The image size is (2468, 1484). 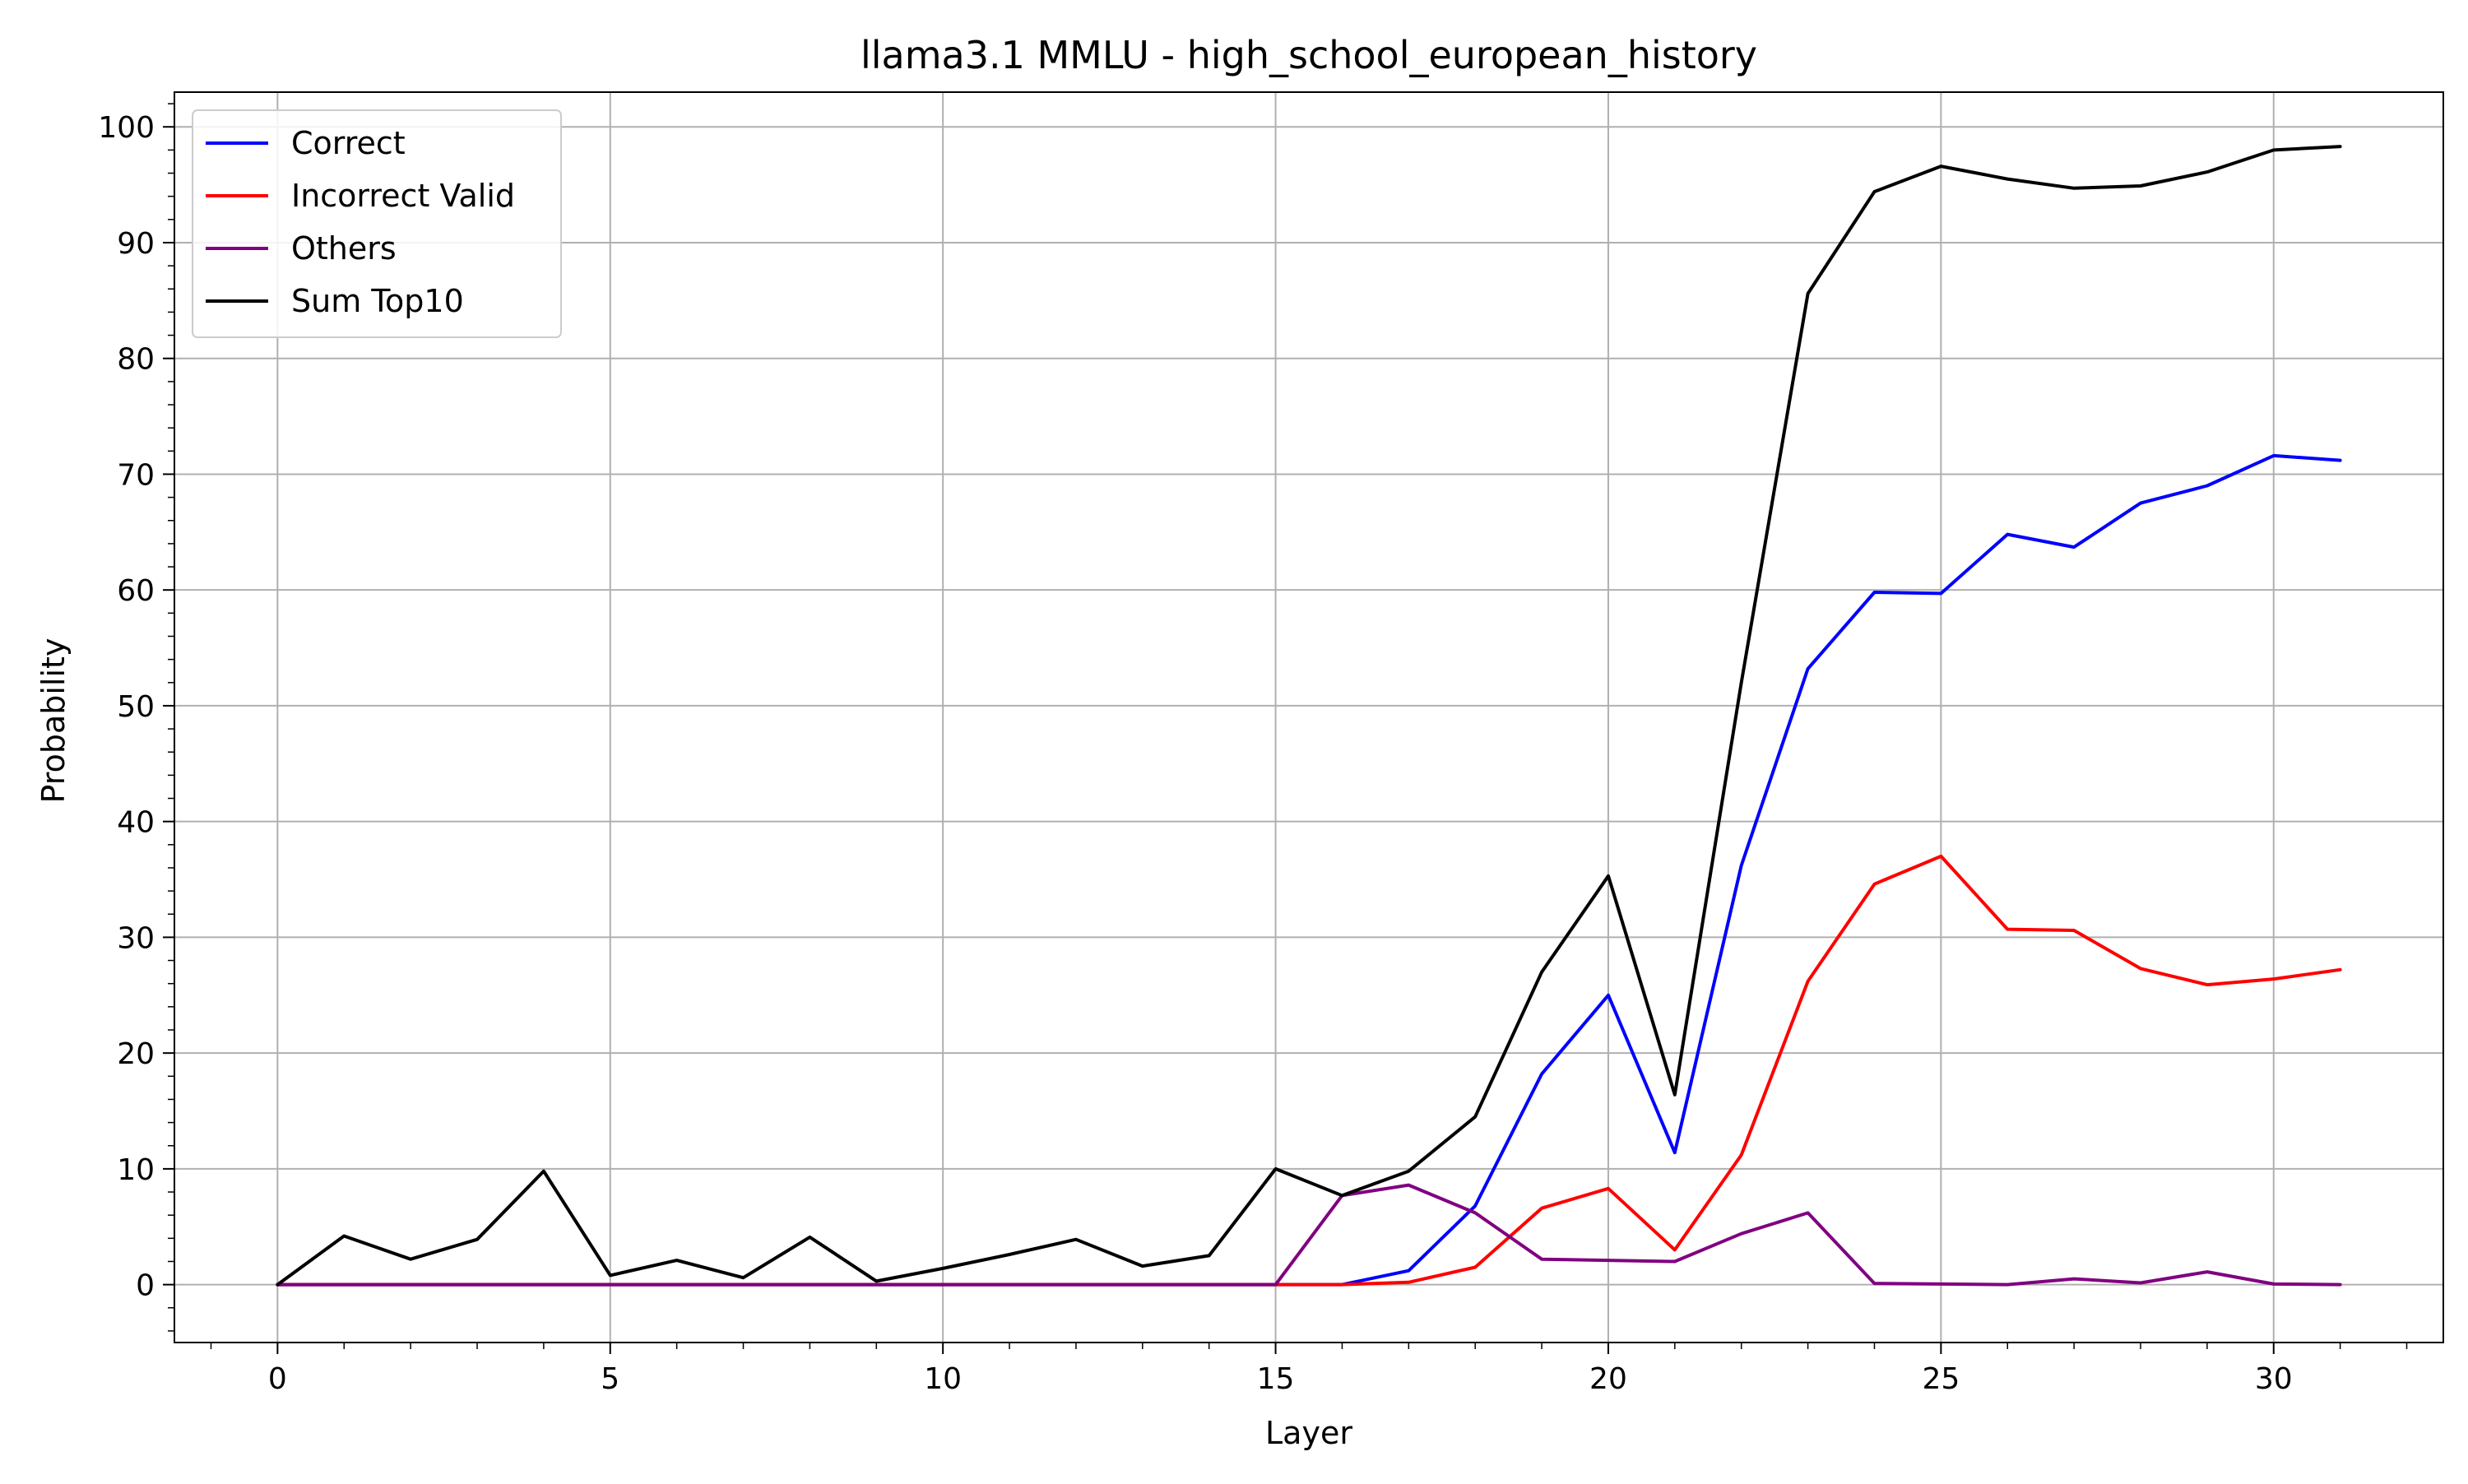 I want to click on y-tick-label: 20, so click(x=136, y=1054).